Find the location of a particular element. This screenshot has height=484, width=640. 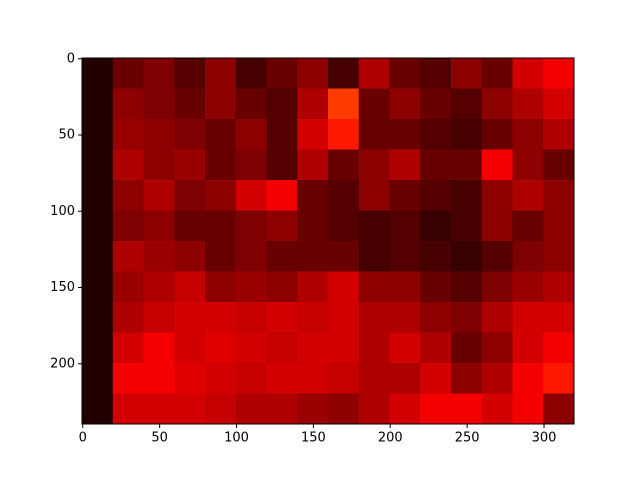

x-tick-label: 300 is located at coordinates (544, 438).